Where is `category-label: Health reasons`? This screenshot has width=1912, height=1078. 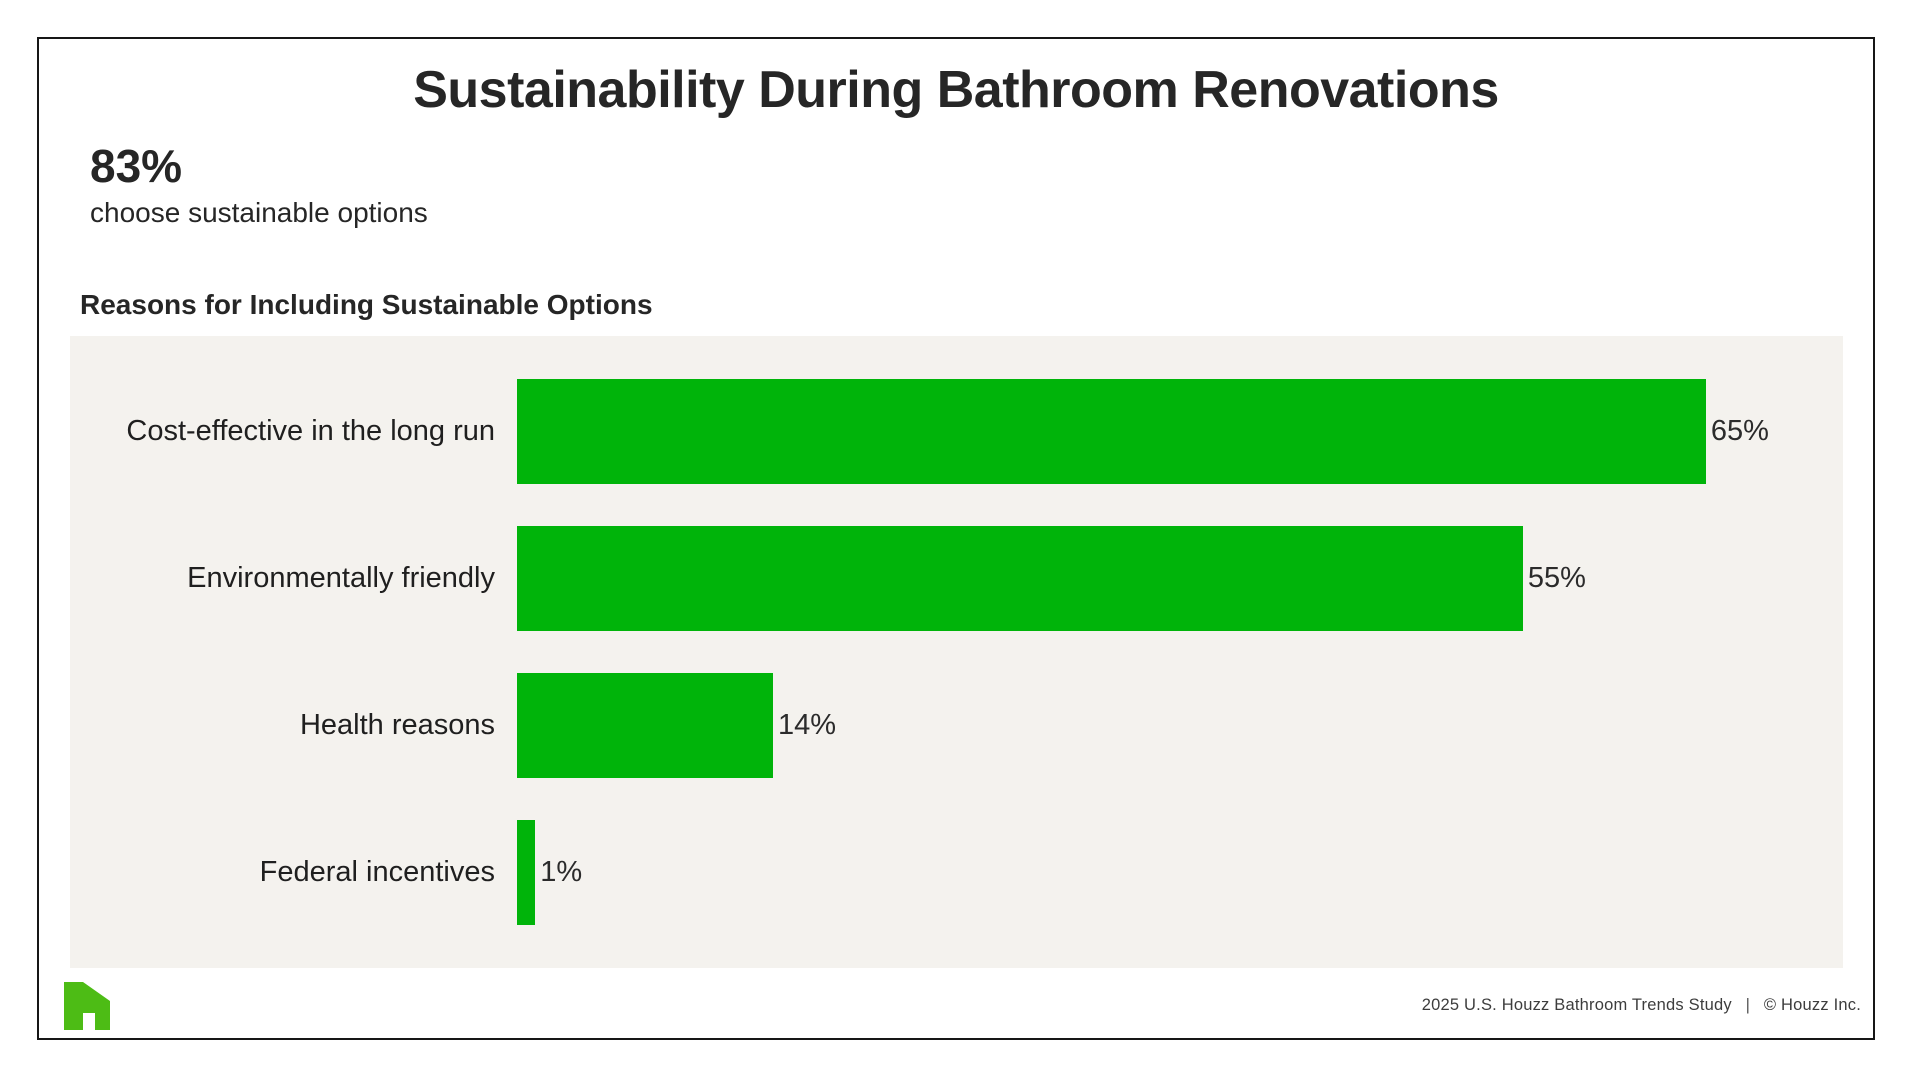 category-label: Health reasons is located at coordinates (397, 724).